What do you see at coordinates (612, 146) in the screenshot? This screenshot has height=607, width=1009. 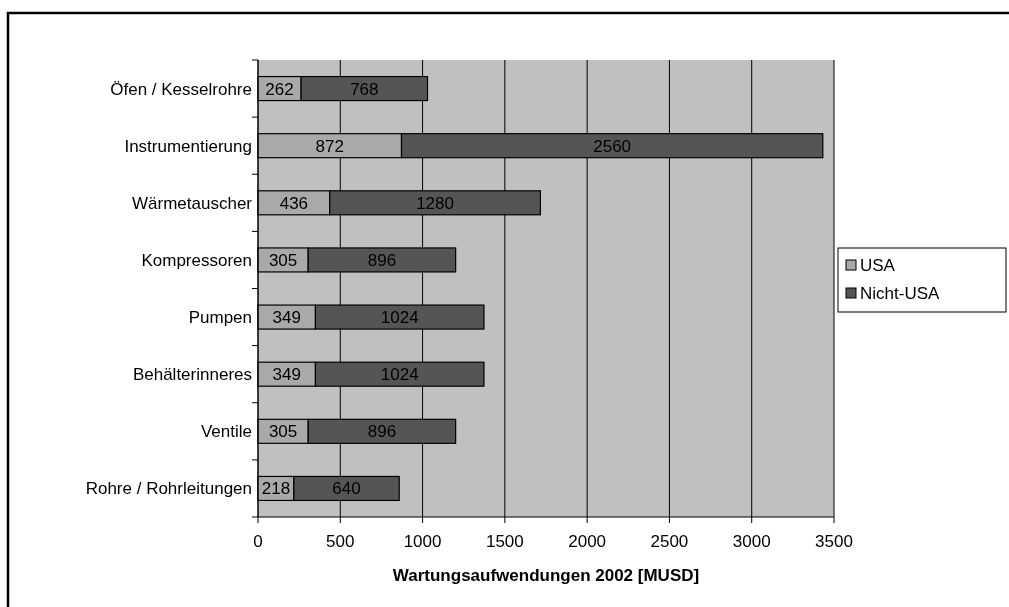 I see `data-label: 2560` at bounding box center [612, 146].